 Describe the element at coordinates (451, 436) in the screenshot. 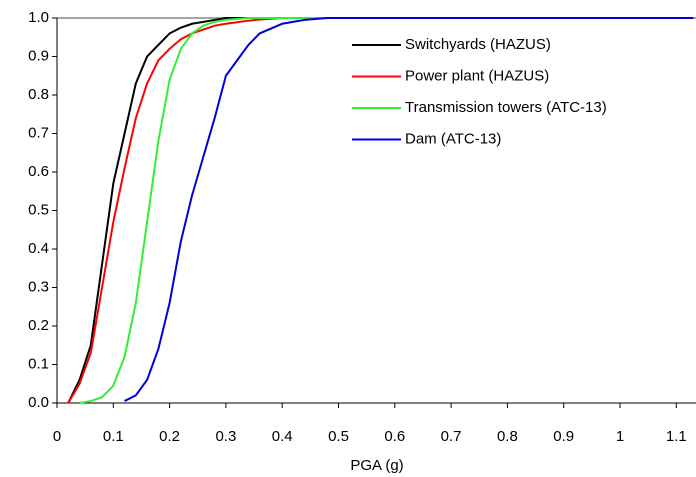

I see `x-tick-label: 0.7` at that location.